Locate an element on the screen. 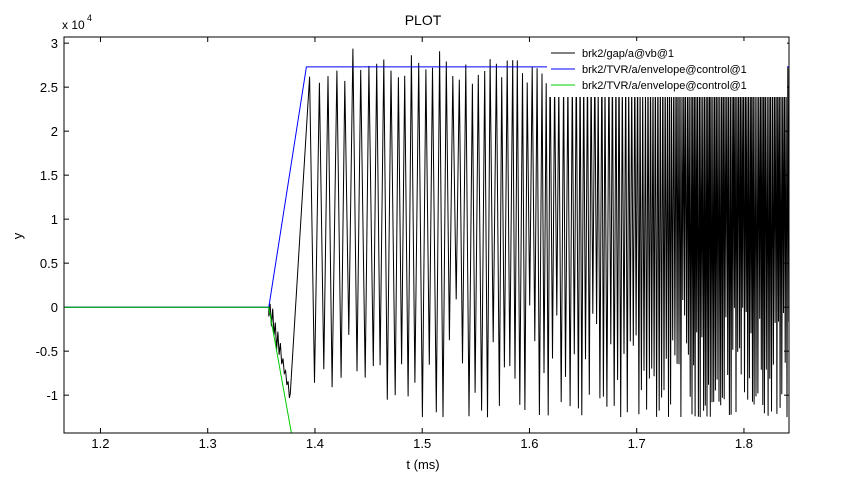  y-multiplier-exponent: 4 is located at coordinates (89, 18).